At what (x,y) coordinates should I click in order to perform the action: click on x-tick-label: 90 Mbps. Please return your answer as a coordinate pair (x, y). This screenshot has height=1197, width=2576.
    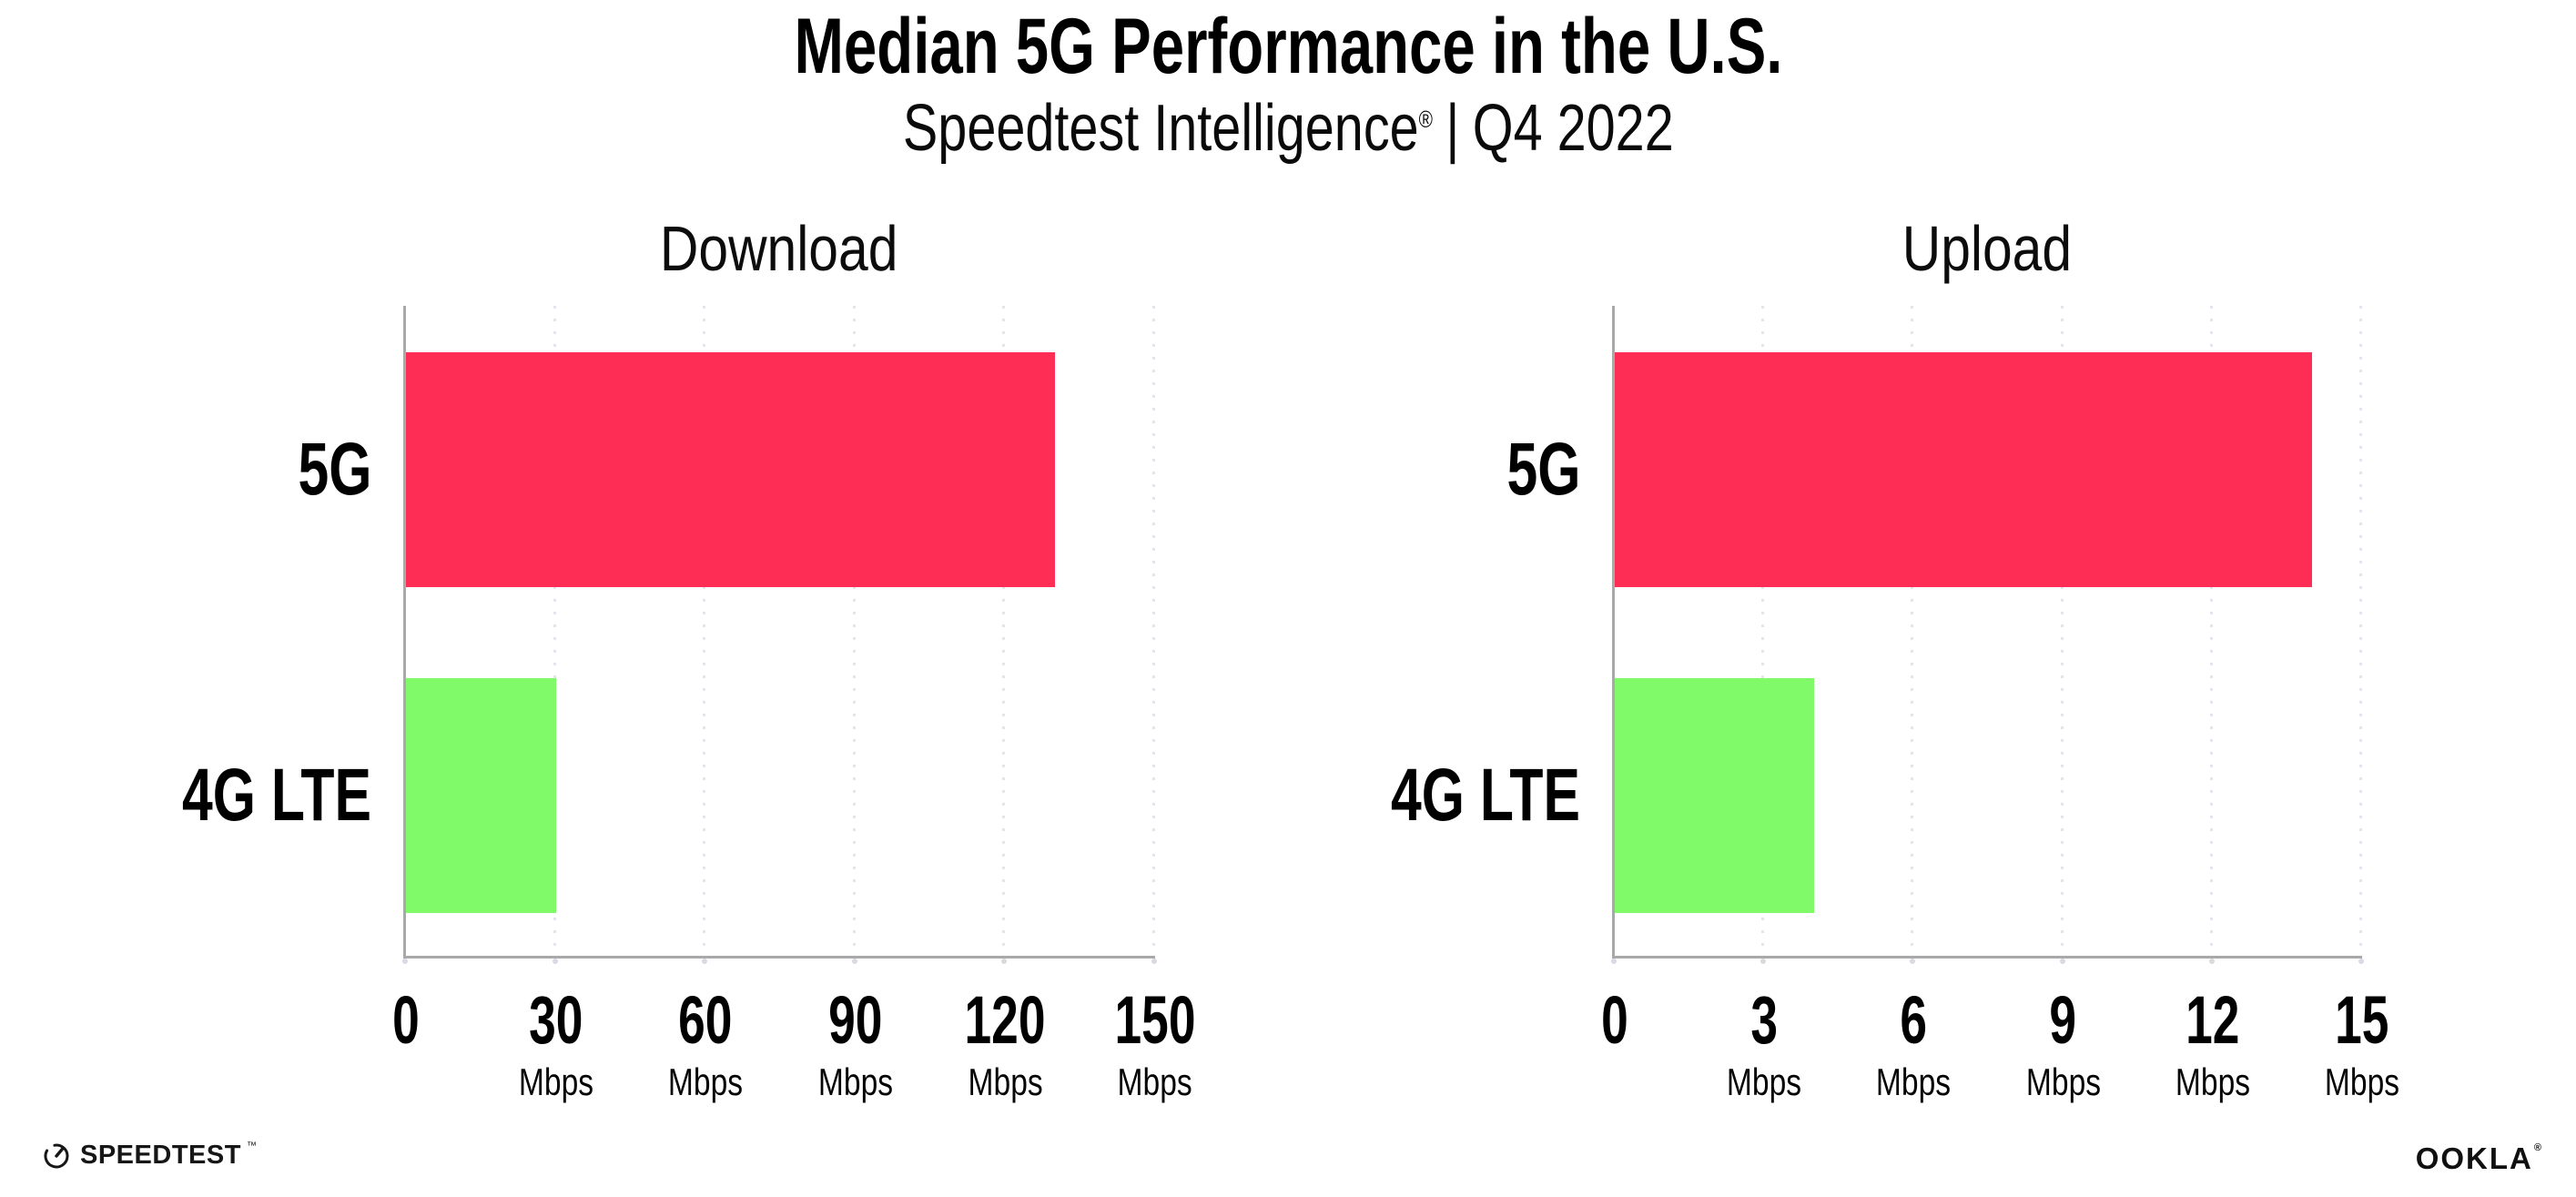
    Looking at the image, I should click on (855, 1044).